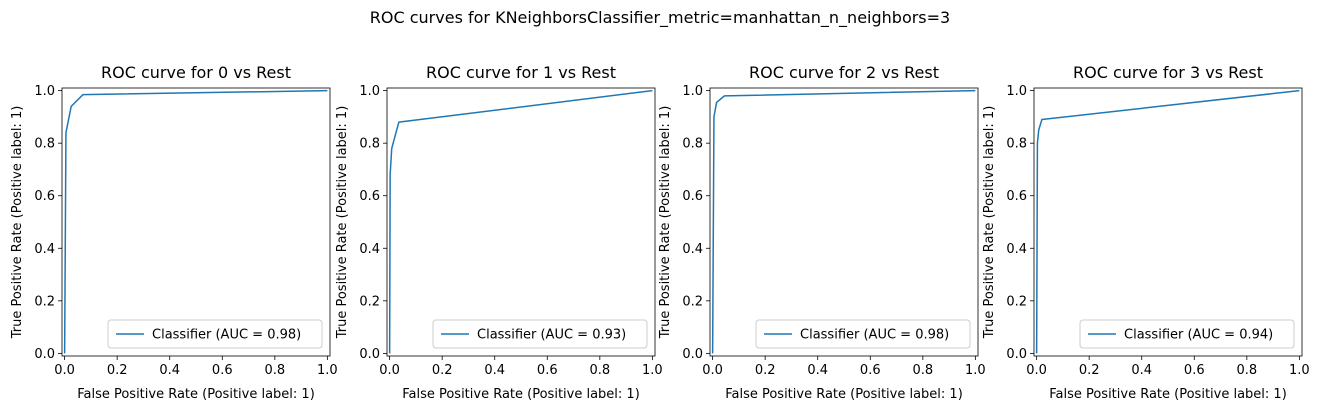  I want to click on legend-label: Classifier (AUC = 0.93), so click(551, 335).